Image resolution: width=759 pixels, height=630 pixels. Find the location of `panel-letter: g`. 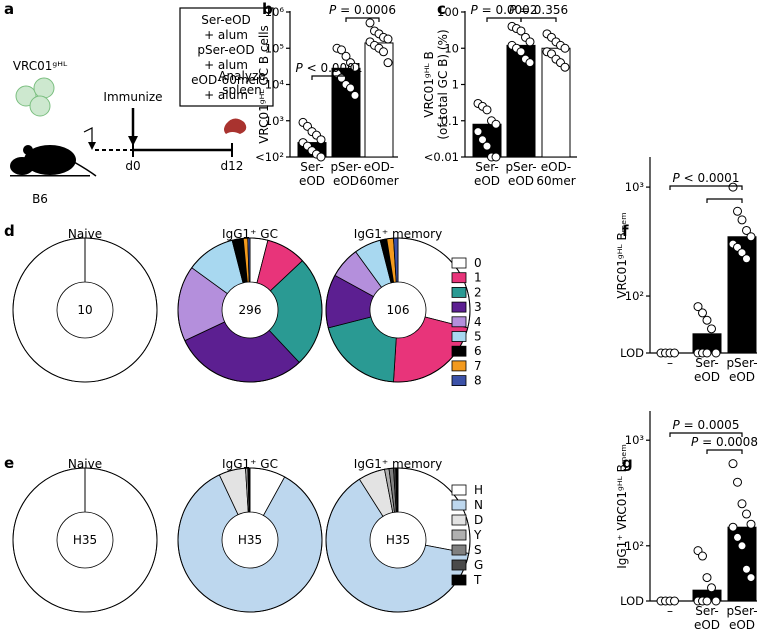

panel-letter: g is located at coordinates (627, 463).